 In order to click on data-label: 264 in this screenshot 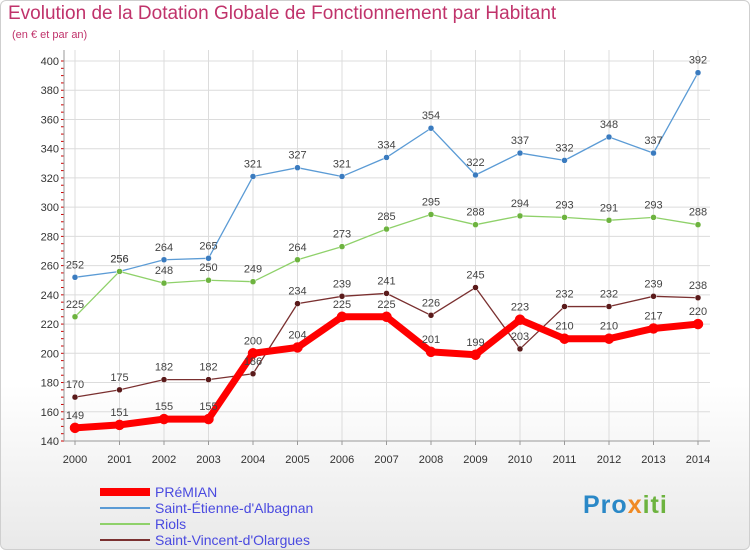, I will do `click(297, 248)`.